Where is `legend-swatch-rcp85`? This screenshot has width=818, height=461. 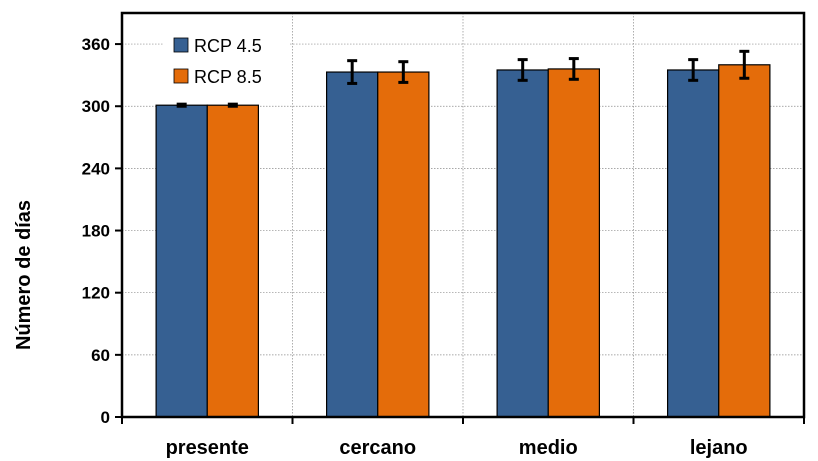 legend-swatch-rcp85 is located at coordinates (181, 76).